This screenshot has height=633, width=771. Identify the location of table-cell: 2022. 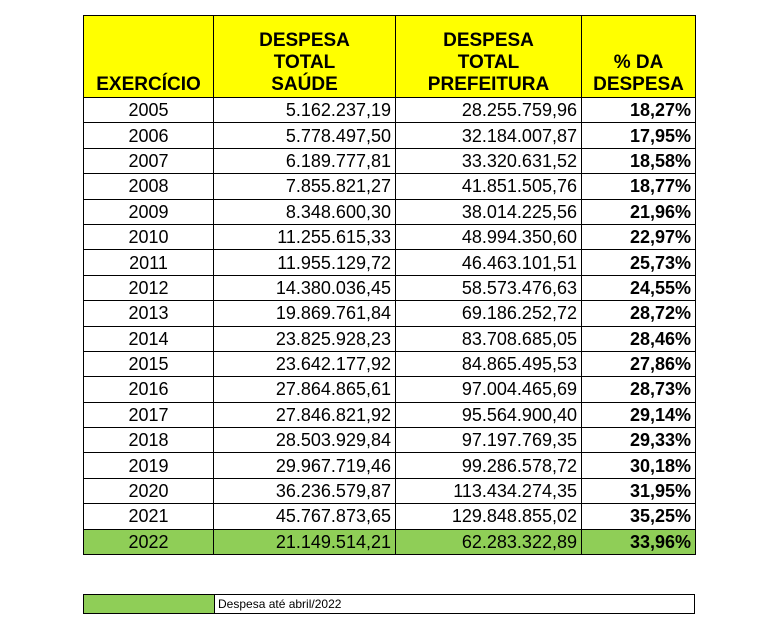
(148, 542).